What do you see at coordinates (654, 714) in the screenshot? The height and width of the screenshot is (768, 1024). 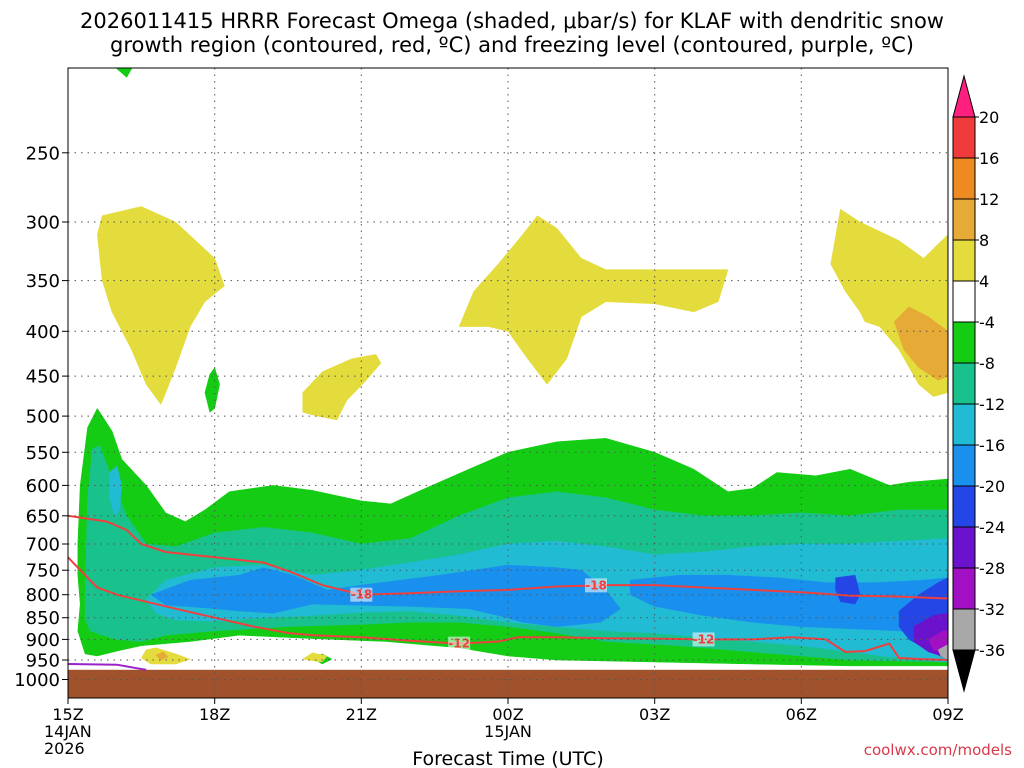 I see `x-tick-label-4-0: 03Z` at bounding box center [654, 714].